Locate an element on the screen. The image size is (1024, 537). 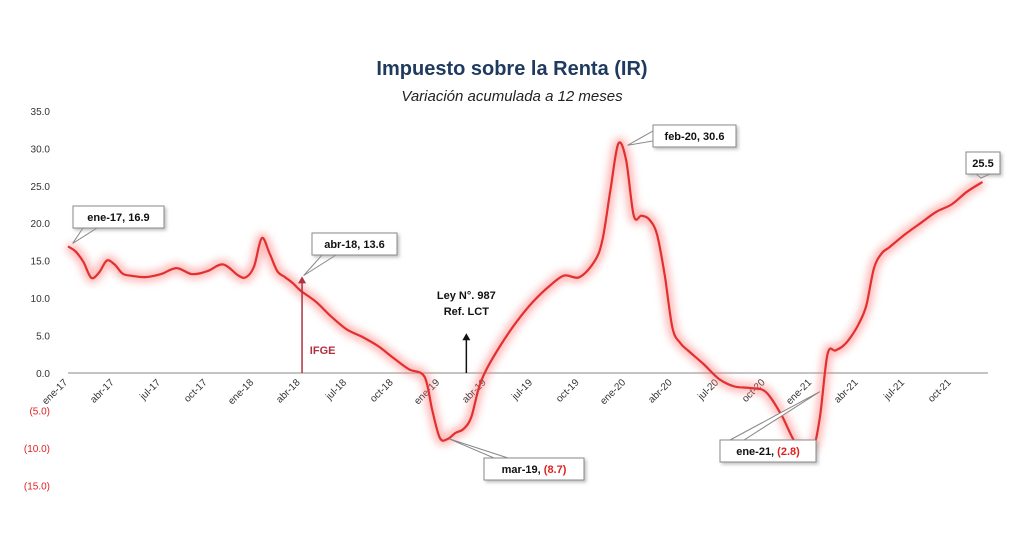
callout-label: ene-17, 16.9 is located at coordinates (118, 218).